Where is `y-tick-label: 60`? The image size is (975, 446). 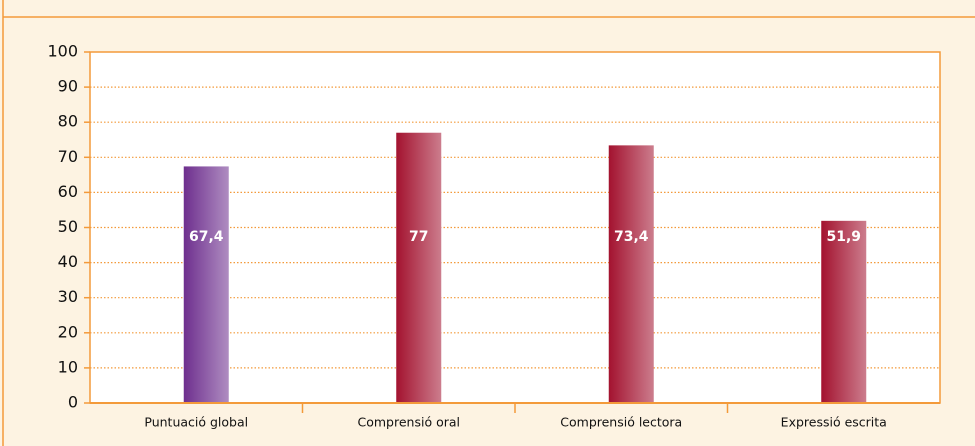
y-tick-label: 60 is located at coordinates (68, 191).